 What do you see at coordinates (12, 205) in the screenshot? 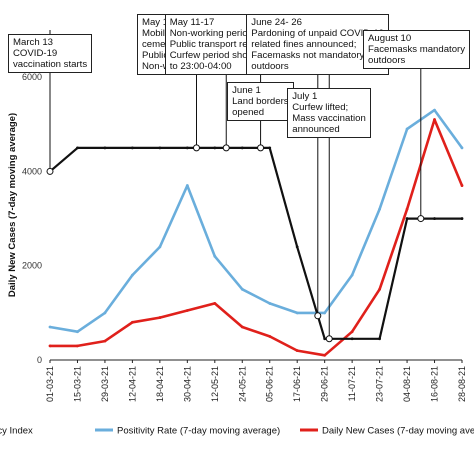
I see `y-axis-label: Daily New Cases (7-day moving average)` at bounding box center [12, 205].